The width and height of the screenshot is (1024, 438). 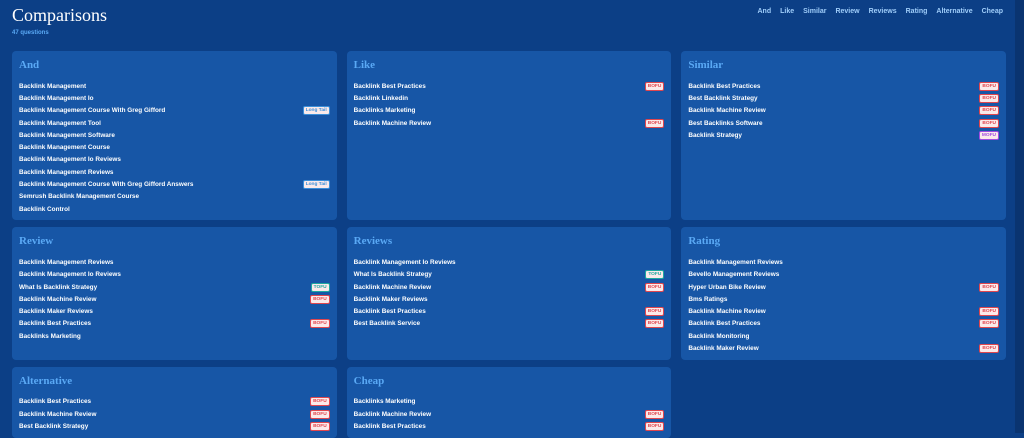 What do you see at coordinates (174, 197) in the screenshot?
I see `question-row: Semrush Backlink Management Course` at bounding box center [174, 197].